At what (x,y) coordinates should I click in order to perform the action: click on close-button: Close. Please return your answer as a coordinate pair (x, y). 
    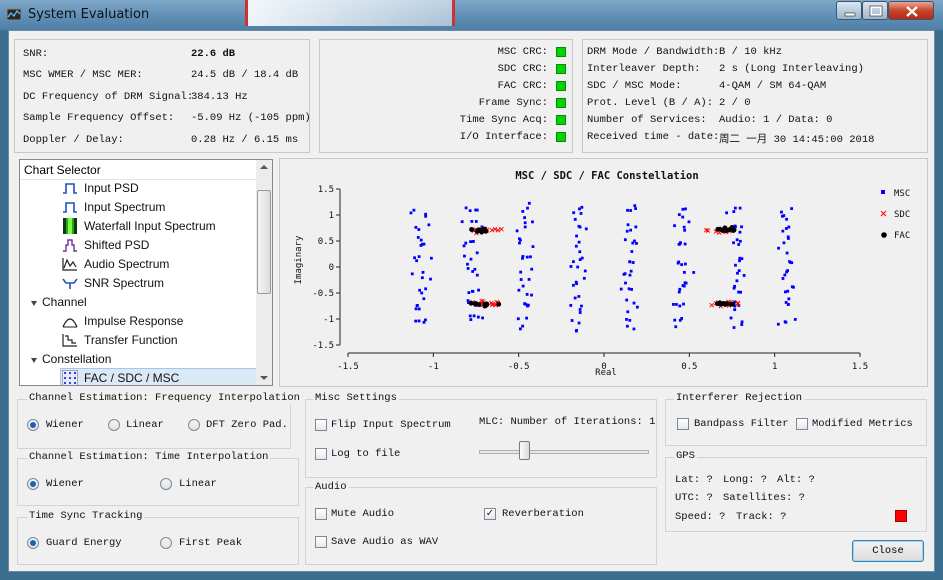
    Looking at the image, I should click on (888, 551).